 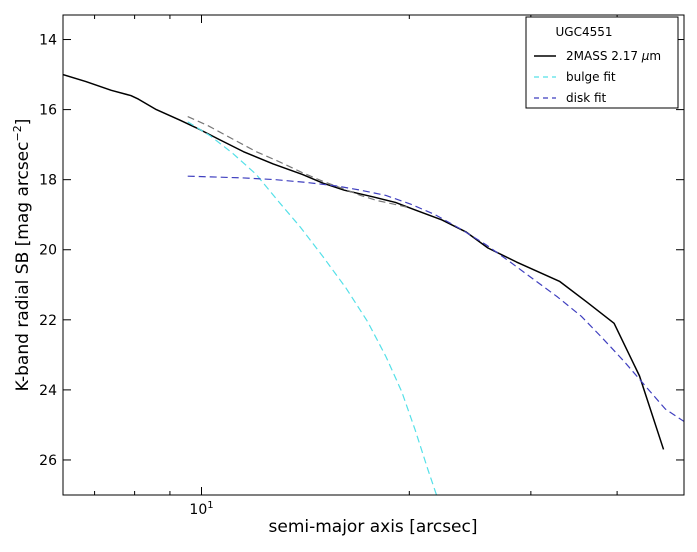 I want to click on y-axis-title-tail: ], so click(x=23, y=122).